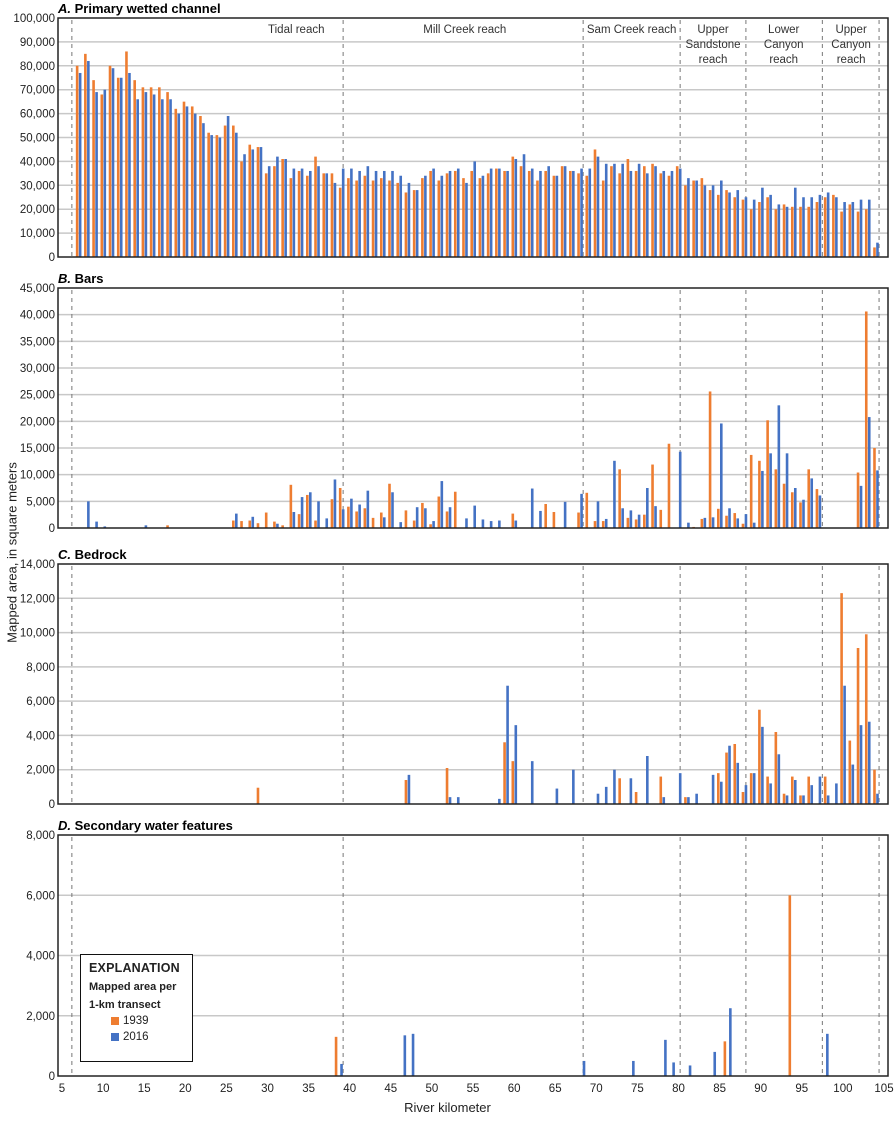 The height and width of the screenshot is (1125, 895). I want to click on y-tick-label: 2,000, so click(40, 1017).